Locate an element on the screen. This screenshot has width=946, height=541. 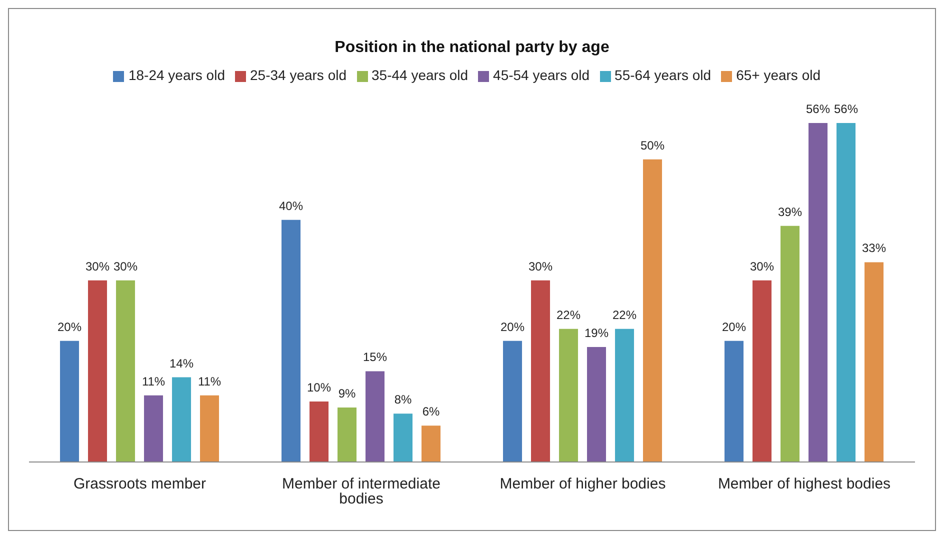
legend-label: 18-24 years old is located at coordinates (176, 75).